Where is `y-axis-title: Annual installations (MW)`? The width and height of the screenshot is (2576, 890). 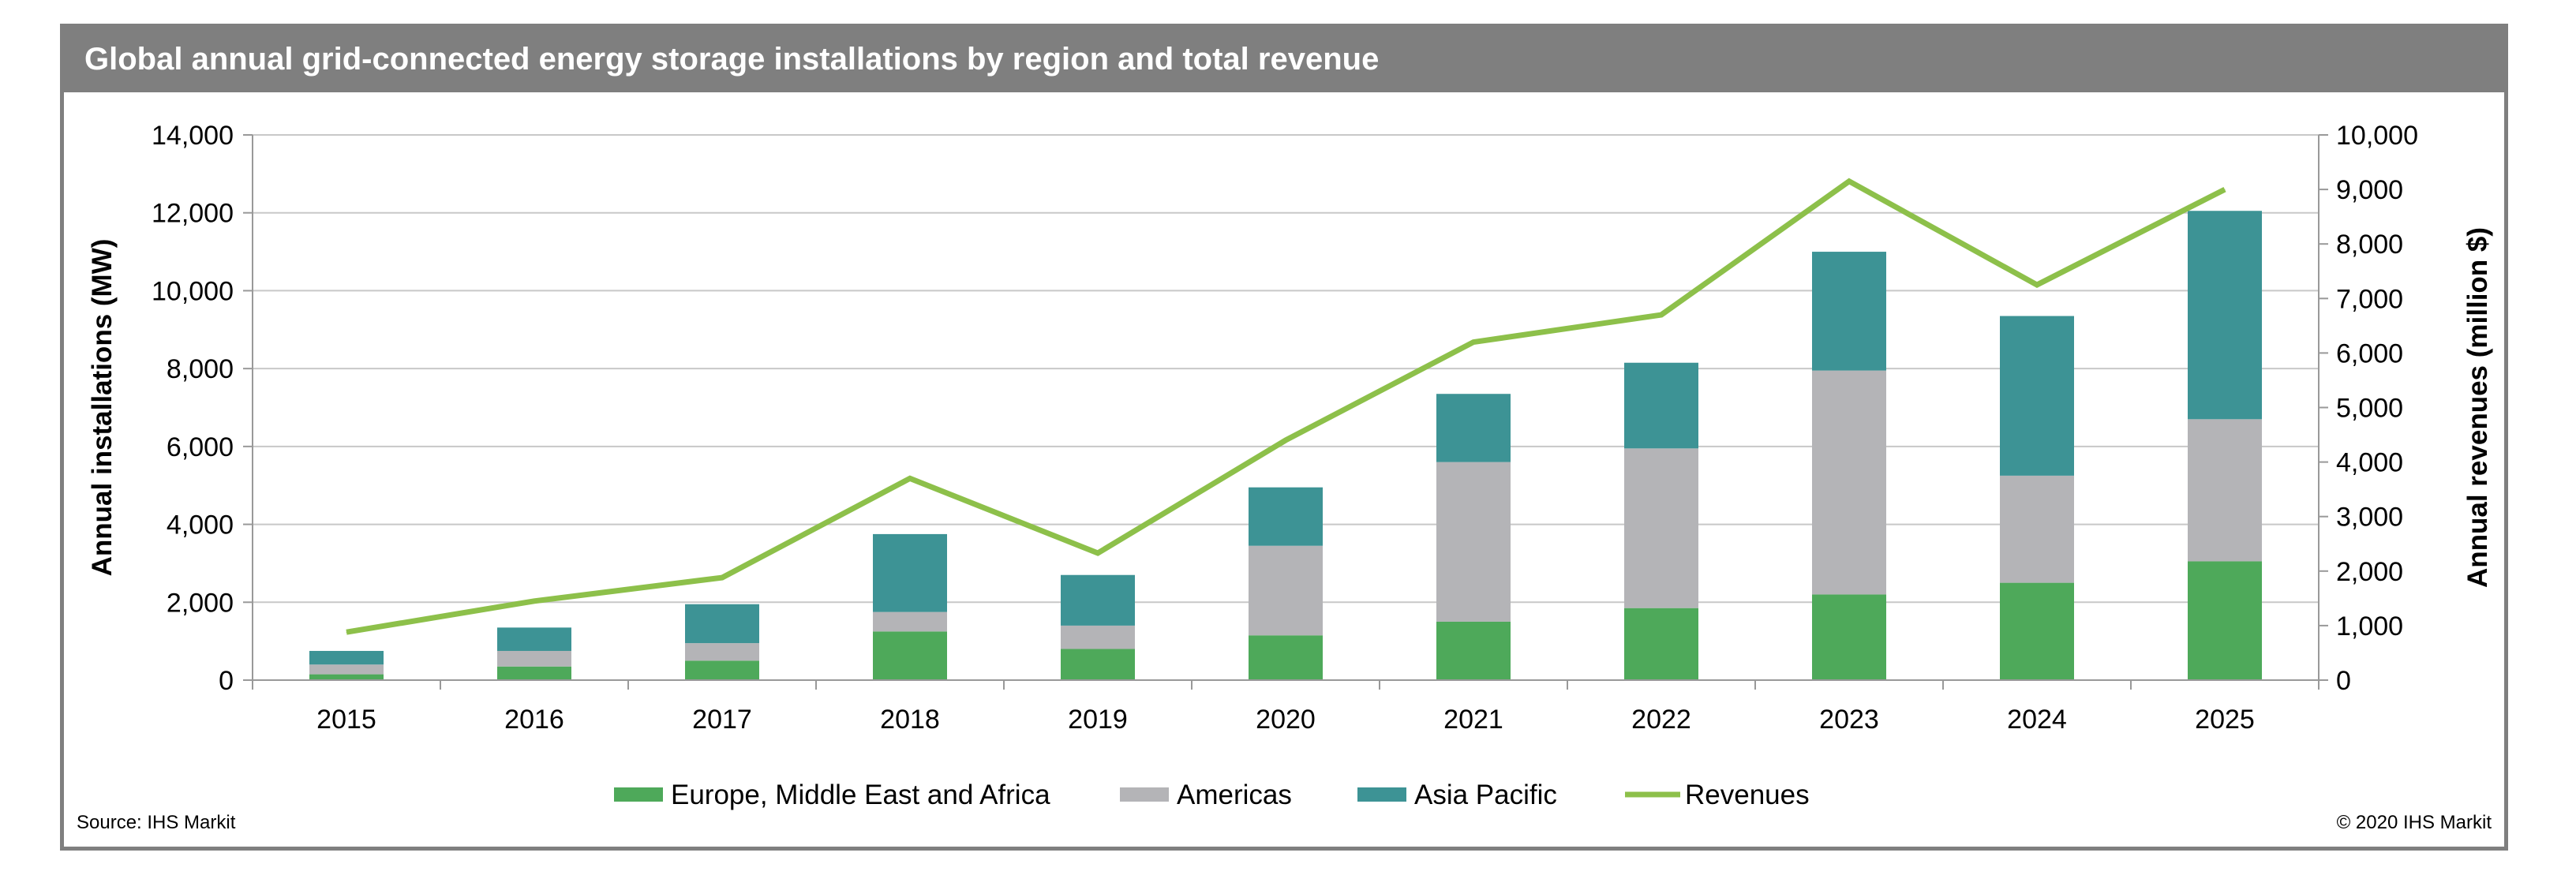
y-axis-title: Annual installations (MW) is located at coordinates (102, 408).